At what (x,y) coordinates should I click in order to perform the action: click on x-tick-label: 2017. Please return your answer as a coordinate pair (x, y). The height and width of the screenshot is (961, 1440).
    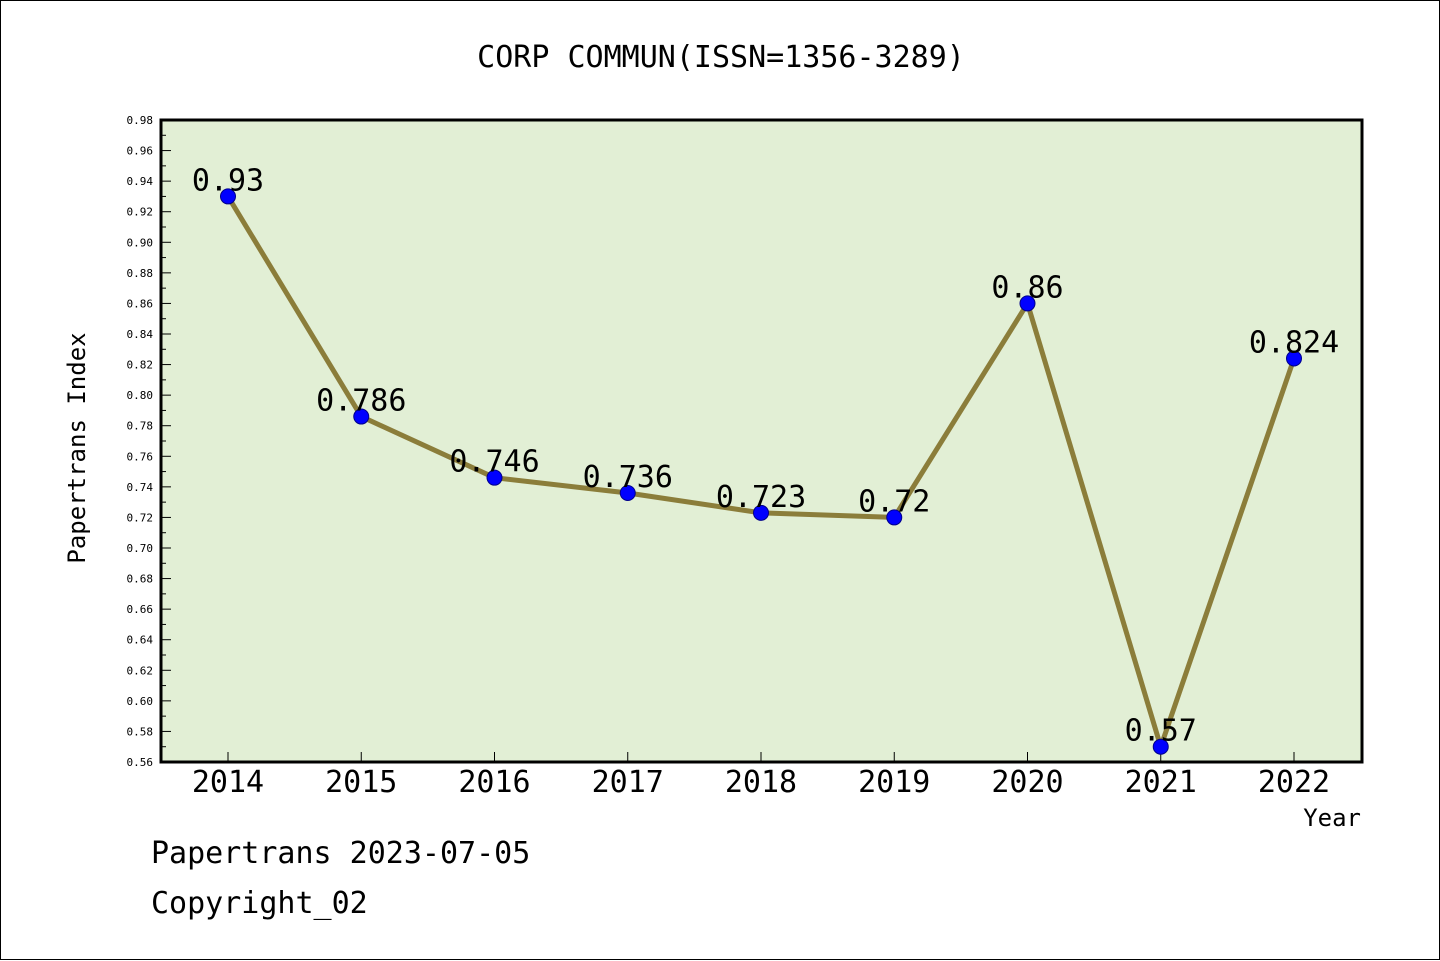
    Looking at the image, I should click on (628, 782).